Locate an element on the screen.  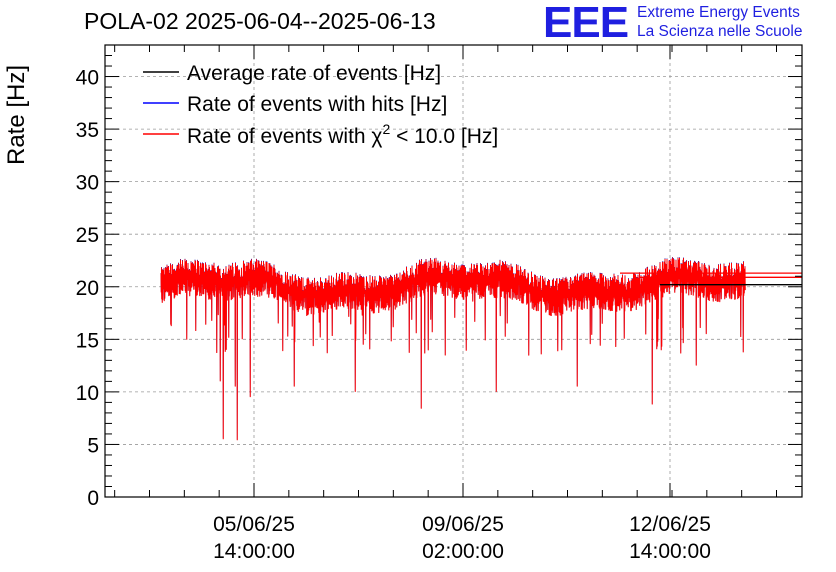
y-tick-label: 30 is located at coordinates (87, 183).